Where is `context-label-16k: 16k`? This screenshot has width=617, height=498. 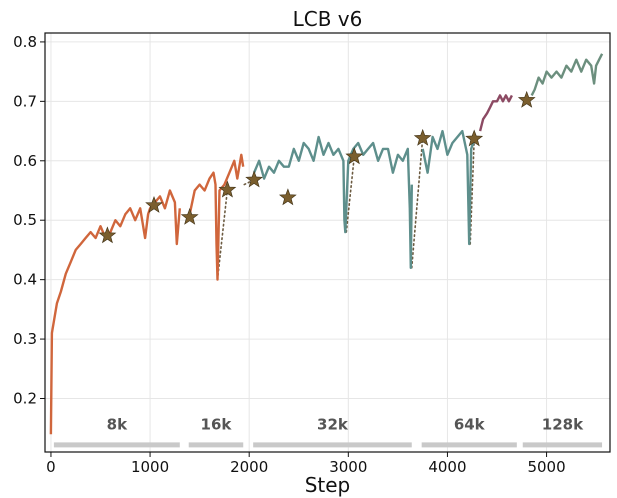 context-label-16k: 16k is located at coordinates (217, 424).